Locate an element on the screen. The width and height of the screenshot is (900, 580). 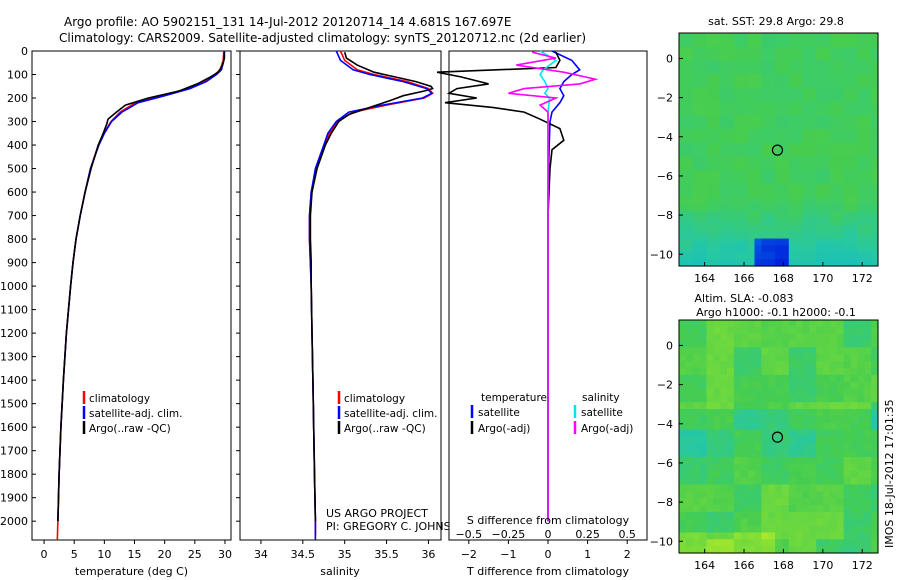
sla-map-subtitle: Argo h1000: -0.1 h2000: -0.1 is located at coordinates (776, 312).